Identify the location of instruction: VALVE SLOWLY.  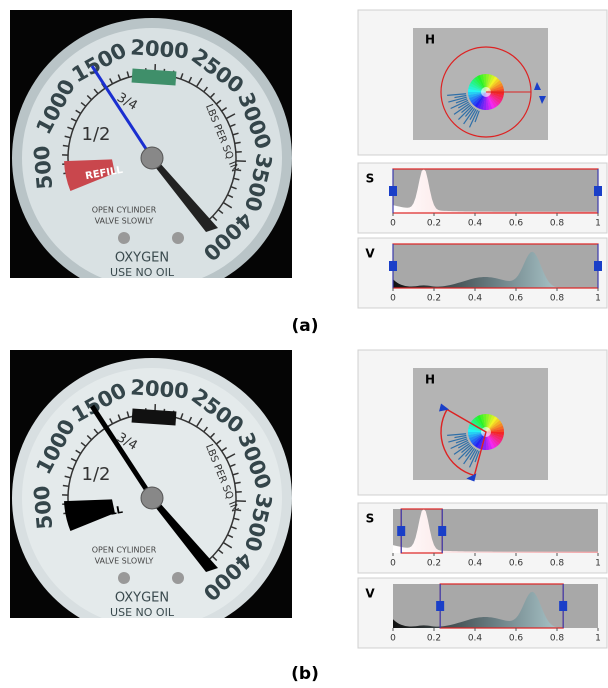
(124, 221).